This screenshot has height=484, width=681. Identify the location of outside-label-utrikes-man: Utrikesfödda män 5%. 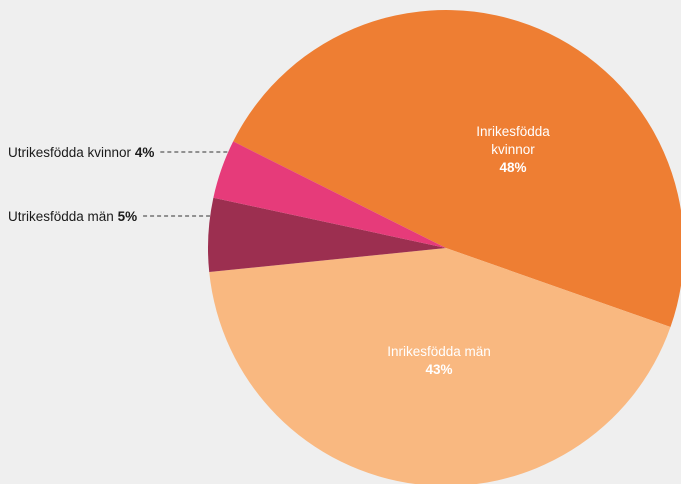
(109, 216).